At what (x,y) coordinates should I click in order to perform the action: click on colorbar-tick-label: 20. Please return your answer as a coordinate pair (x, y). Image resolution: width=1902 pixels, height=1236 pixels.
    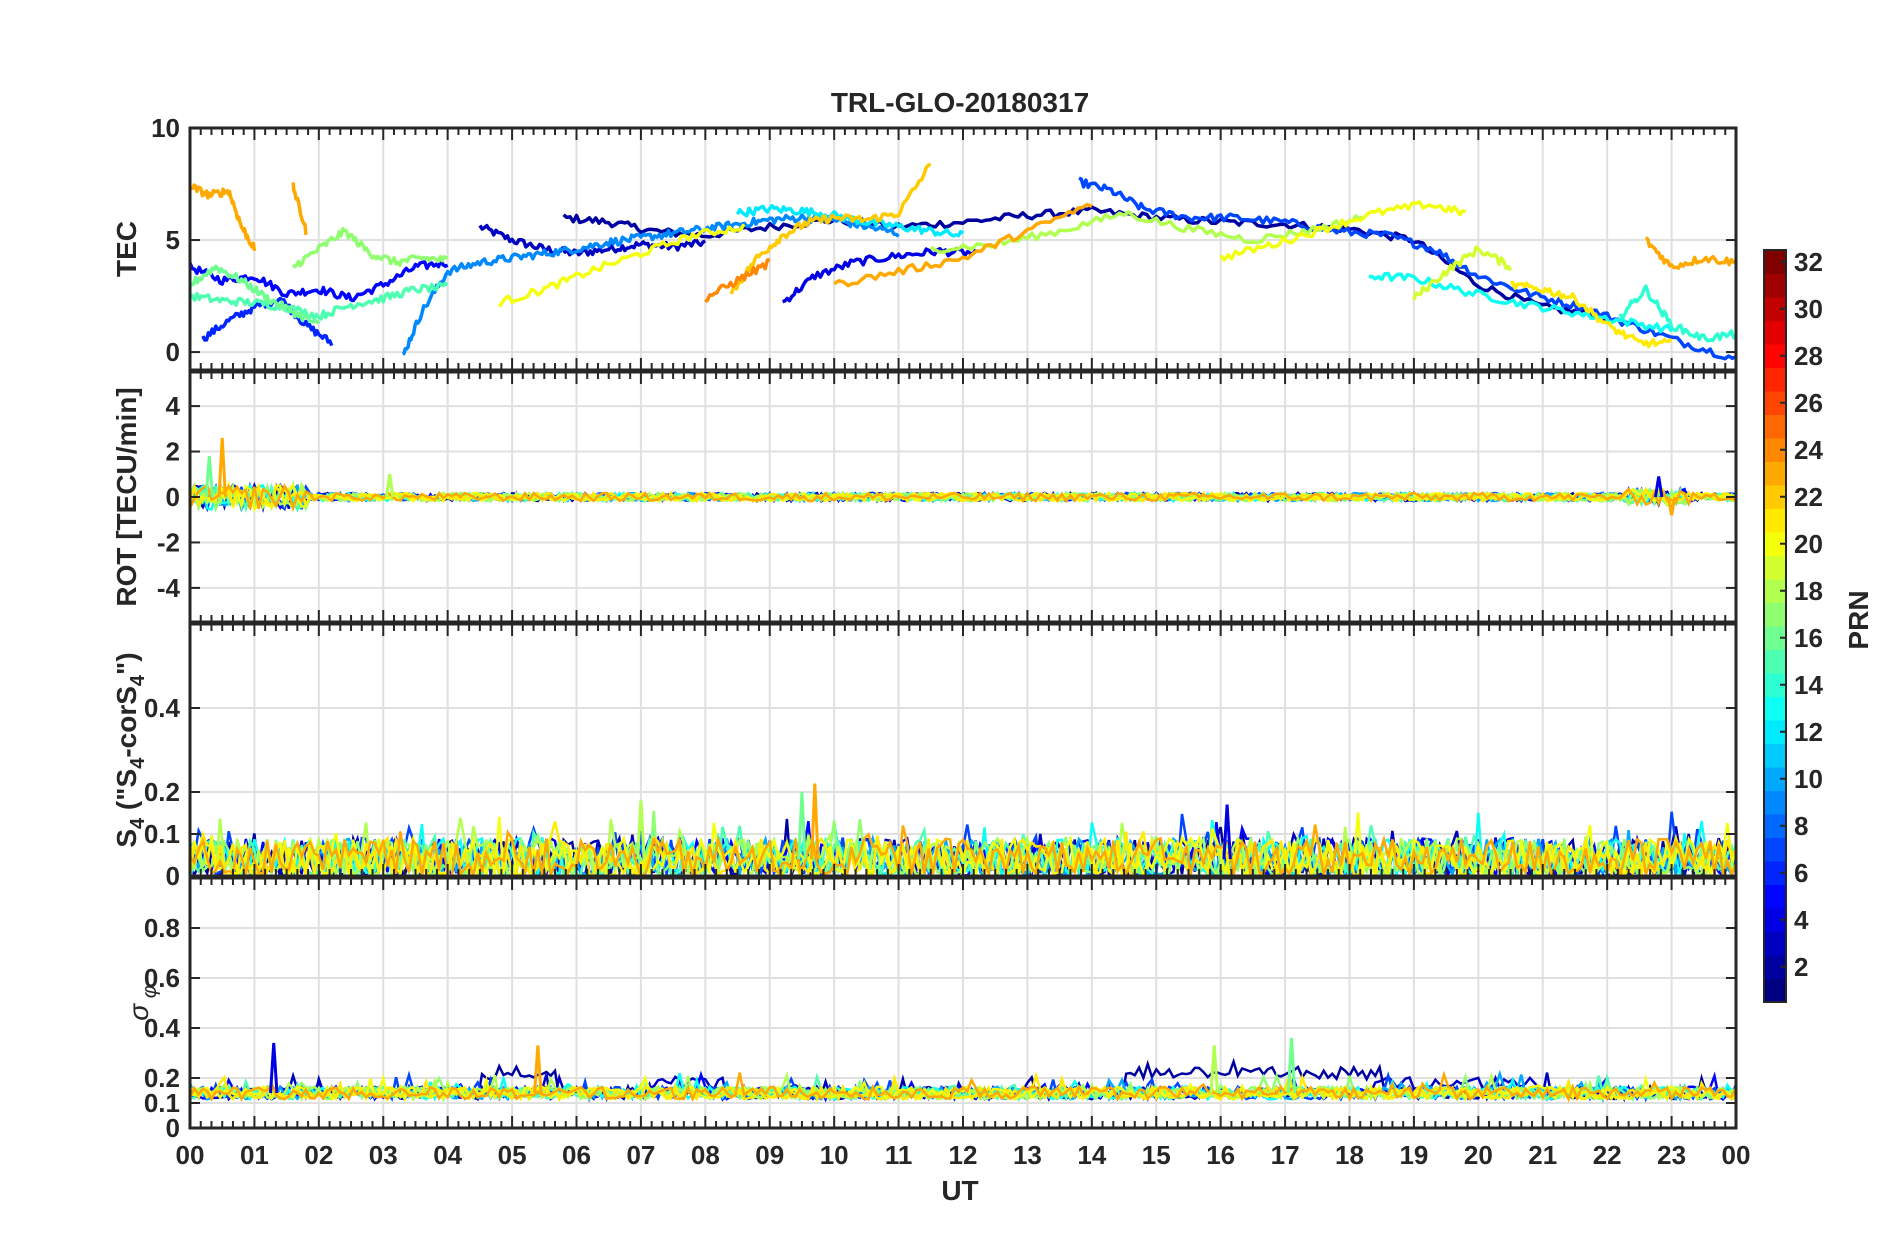
    Looking at the image, I should click on (1808, 544).